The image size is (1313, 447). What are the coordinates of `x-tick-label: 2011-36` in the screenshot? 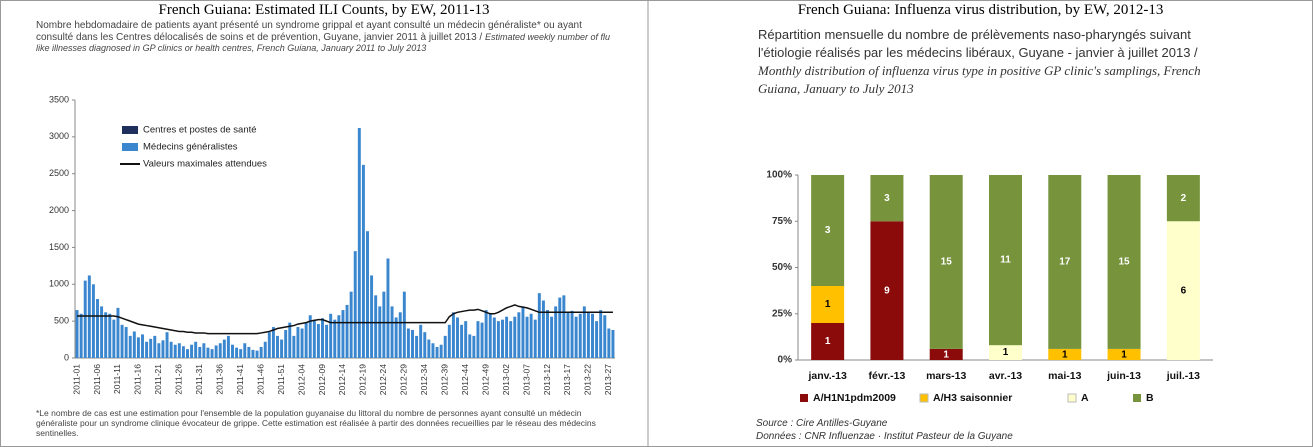 It's located at (219, 379).